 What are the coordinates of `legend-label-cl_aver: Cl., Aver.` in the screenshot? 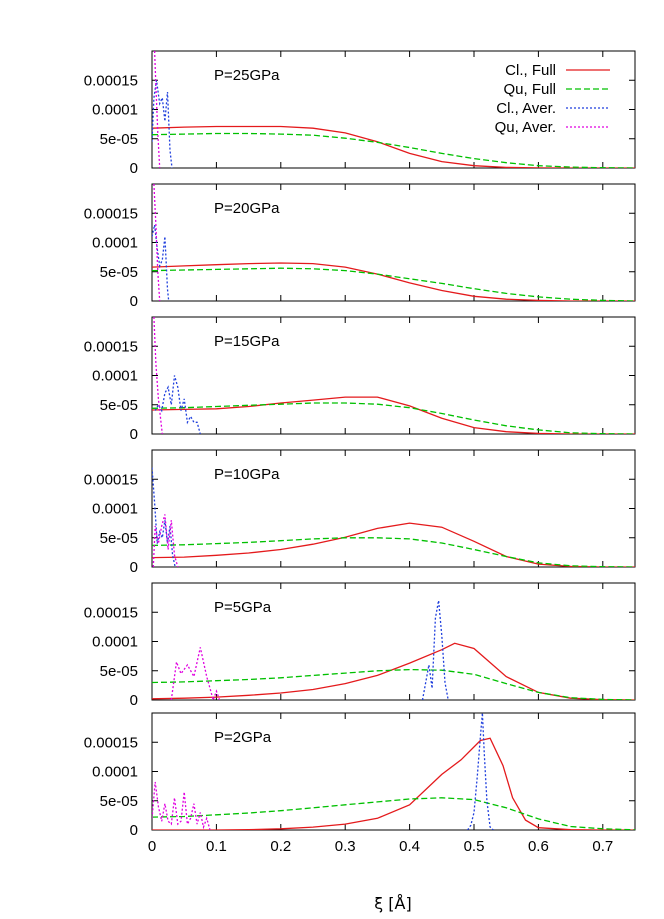 It's located at (526, 108).